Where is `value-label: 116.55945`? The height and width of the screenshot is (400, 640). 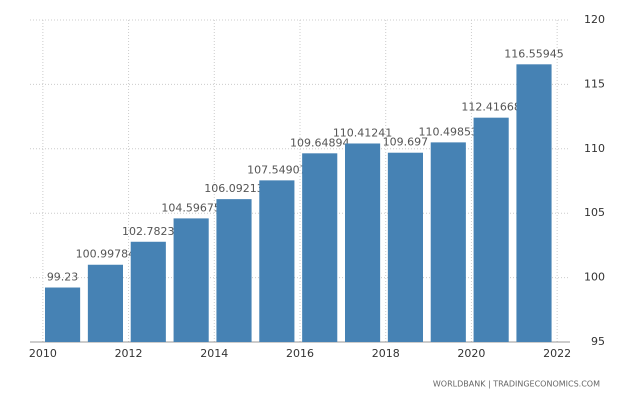
value-label: 116.55945 is located at coordinates (534, 53).